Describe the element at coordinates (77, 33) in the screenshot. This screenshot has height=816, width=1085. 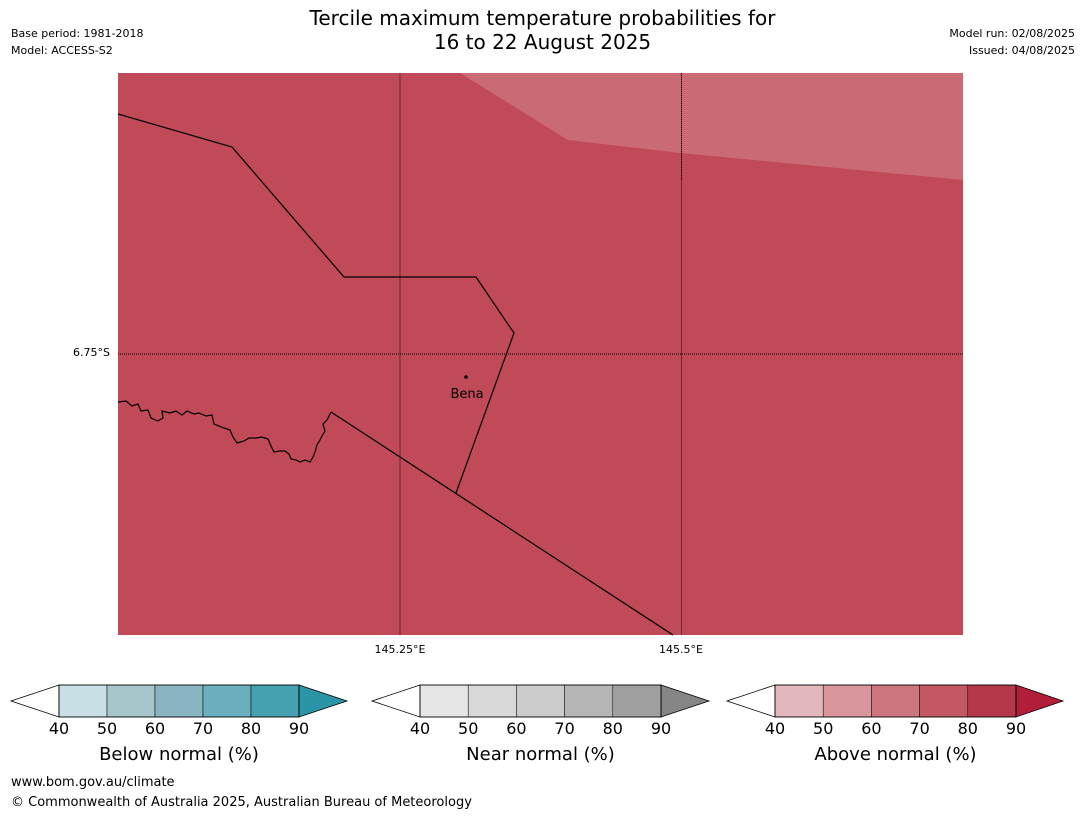
I see `base-period: Base period: 1981-2018` at that location.